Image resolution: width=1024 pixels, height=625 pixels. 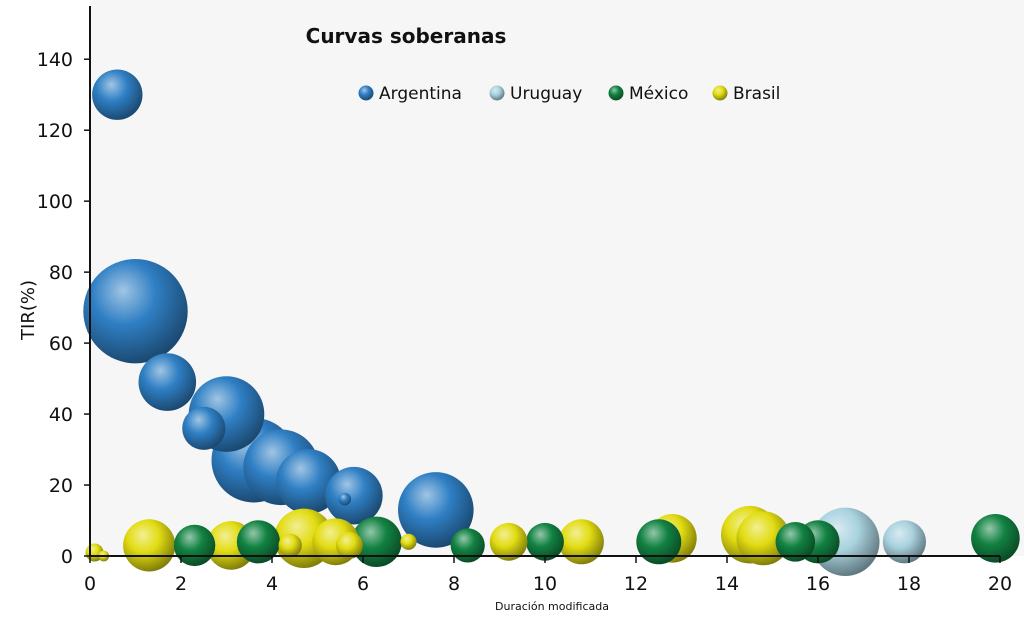 What do you see at coordinates (363, 584) in the screenshot?
I see `x-tick-label-6: 6` at bounding box center [363, 584].